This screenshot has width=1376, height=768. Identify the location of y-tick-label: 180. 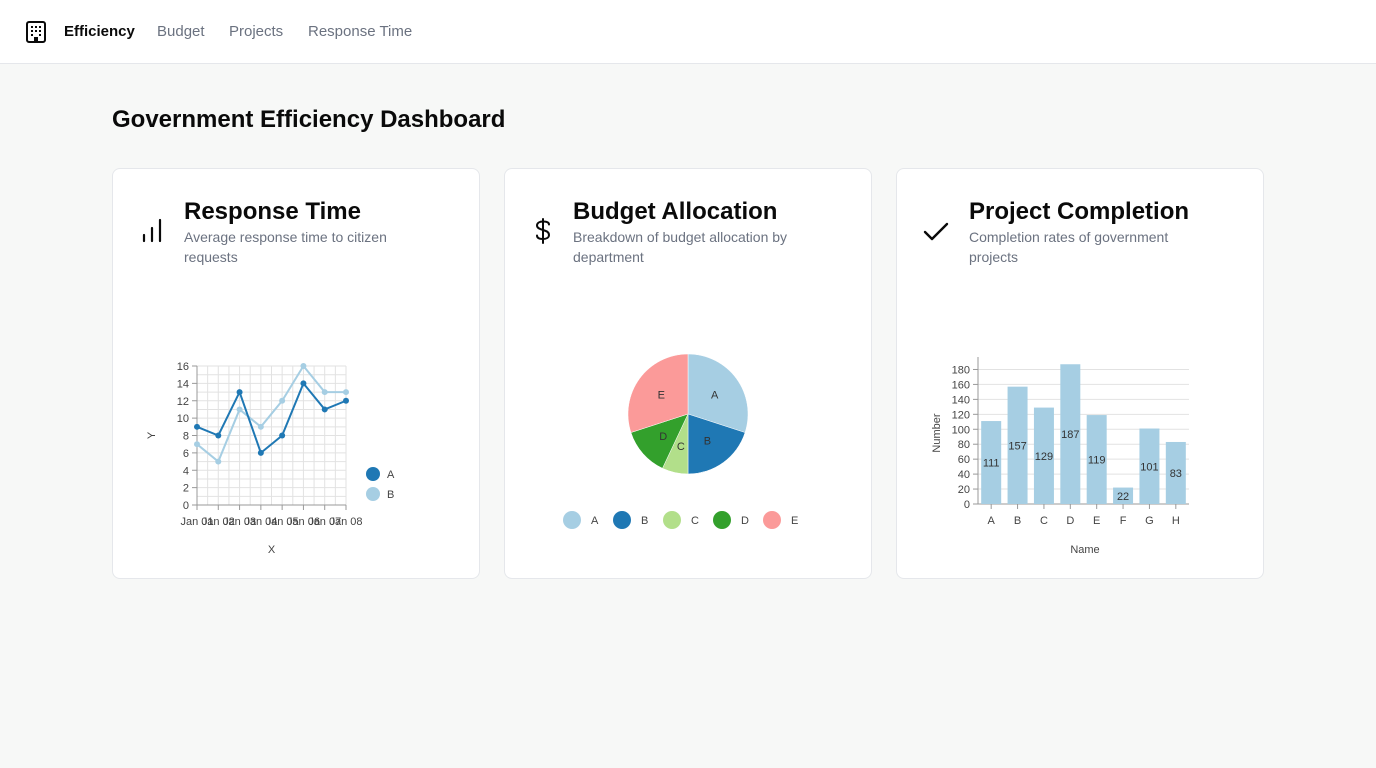
(961, 370).